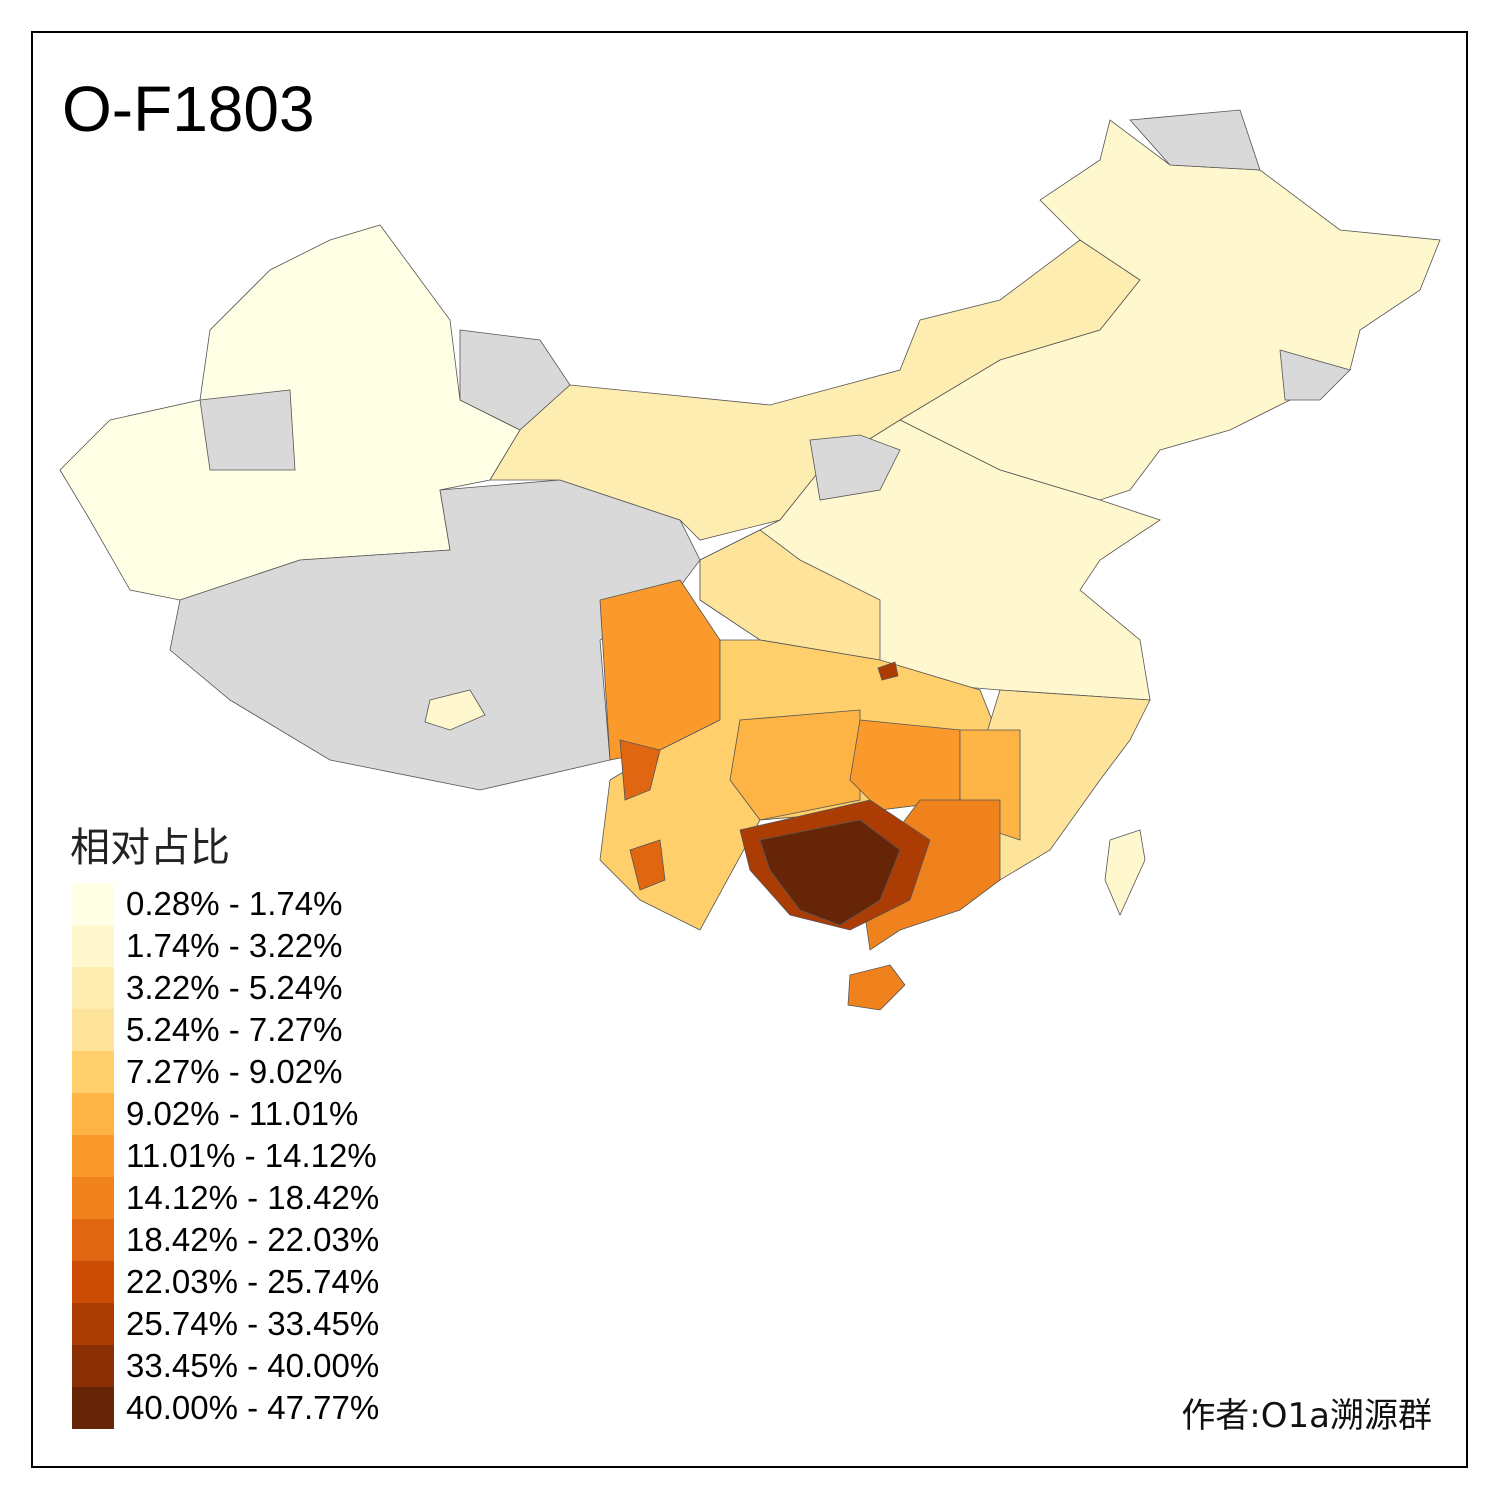 Image resolution: width=1500 pixels, height=1500 pixels. Describe the element at coordinates (795, 765) in the screenshot. I see `region-guizhou` at that location.